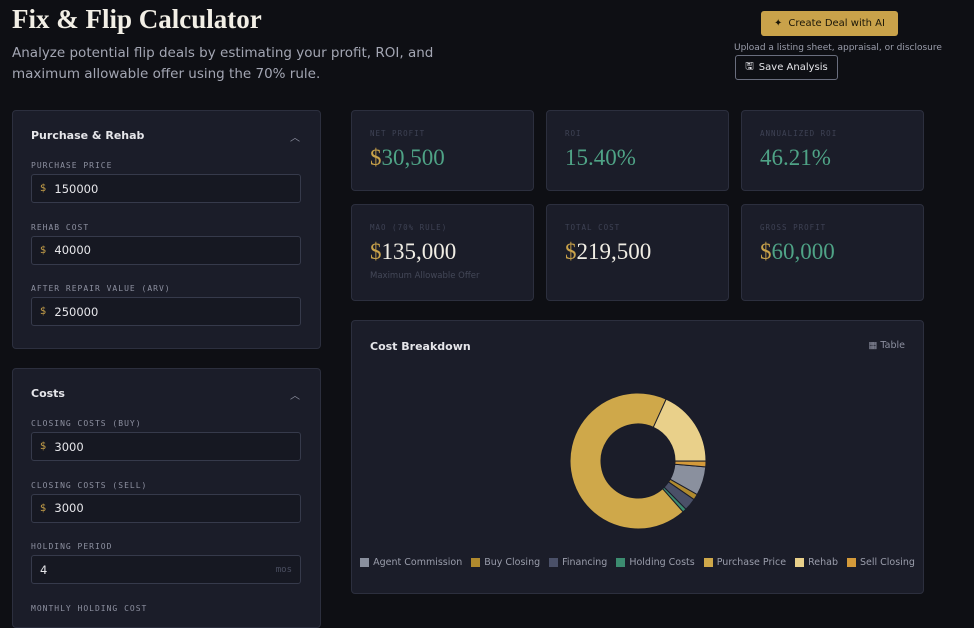 The height and width of the screenshot is (628, 974). I want to click on field-label: MONTHLY HOLDING COST, so click(89, 608).